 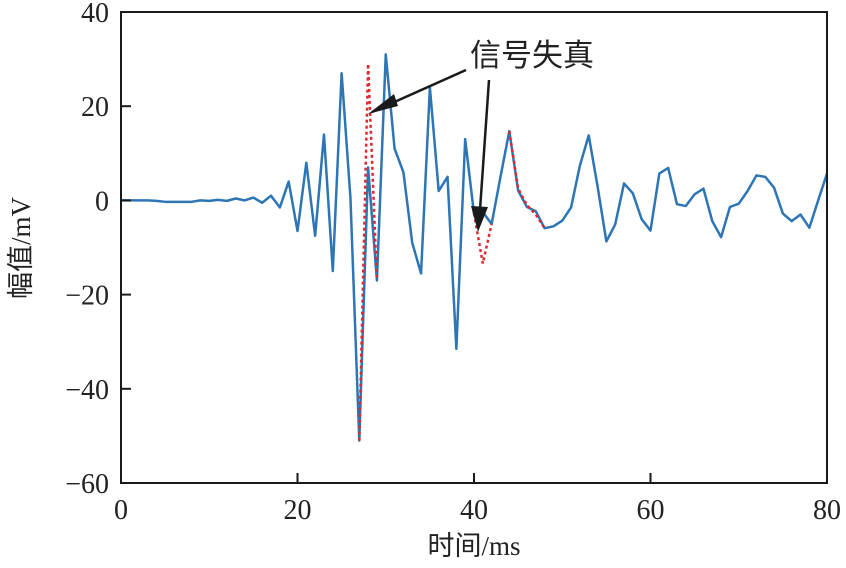 What do you see at coordinates (102, 201) in the screenshot?
I see `y-tick-label: 0` at bounding box center [102, 201].